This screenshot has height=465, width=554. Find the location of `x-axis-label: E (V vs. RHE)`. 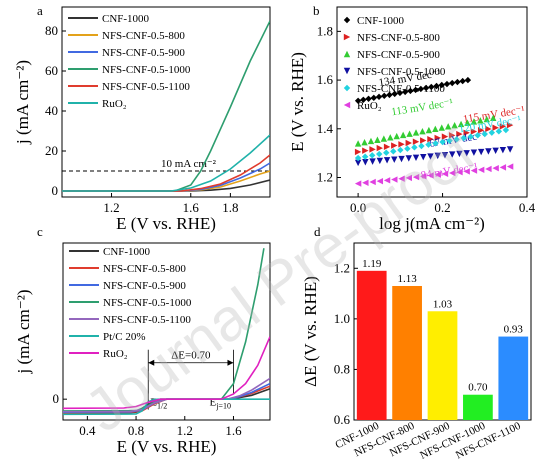

x-axis-label: E (V vs. RHE) is located at coordinates (167, 446).